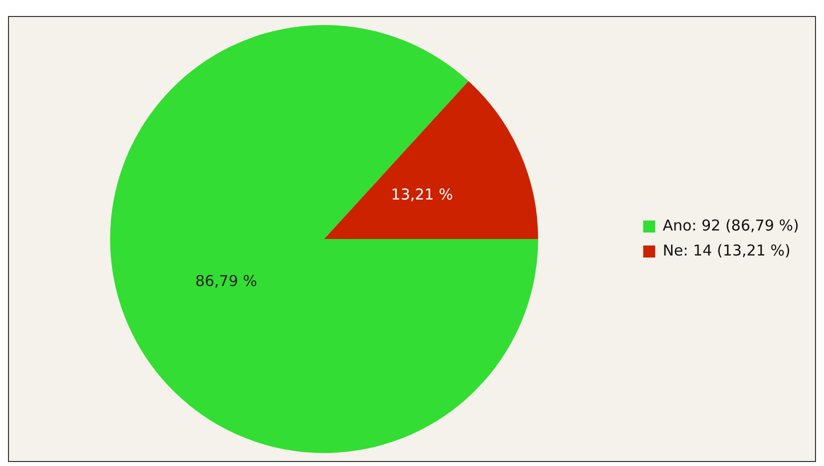 The image size is (824, 466). Describe the element at coordinates (726, 250) in the screenshot. I see `legend-label: Ne: 14 (13,21 %)` at that location.